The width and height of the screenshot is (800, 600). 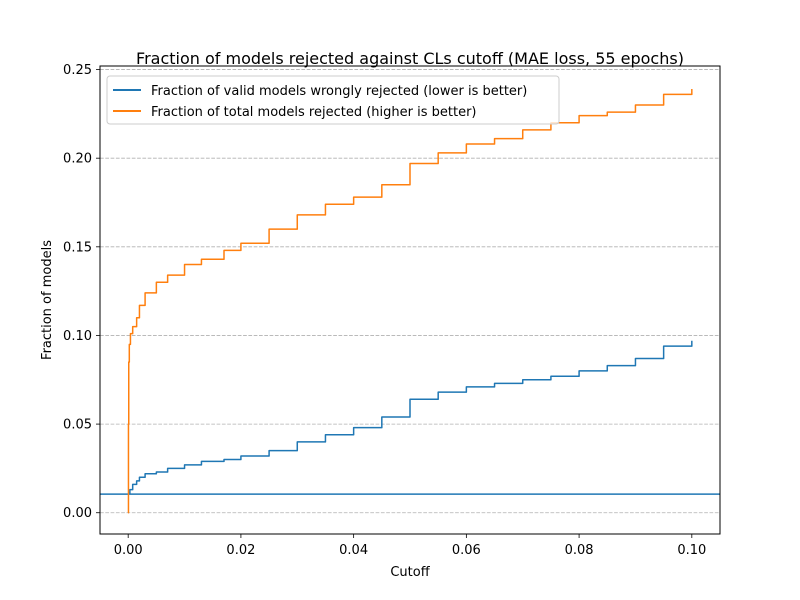 What do you see at coordinates (410, 572) in the screenshot?
I see `x-axis-label: Cutoff` at bounding box center [410, 572].